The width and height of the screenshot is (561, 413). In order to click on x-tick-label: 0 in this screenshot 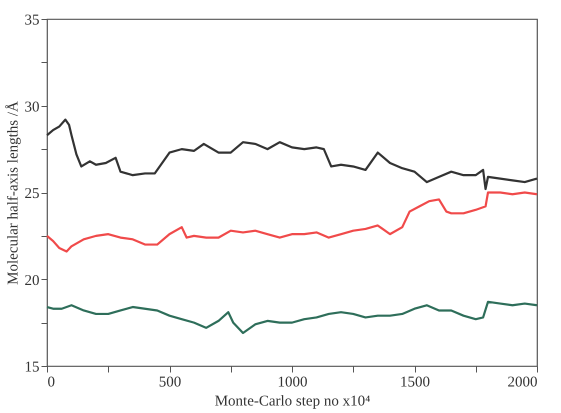, I will do `click(51, 382)`.